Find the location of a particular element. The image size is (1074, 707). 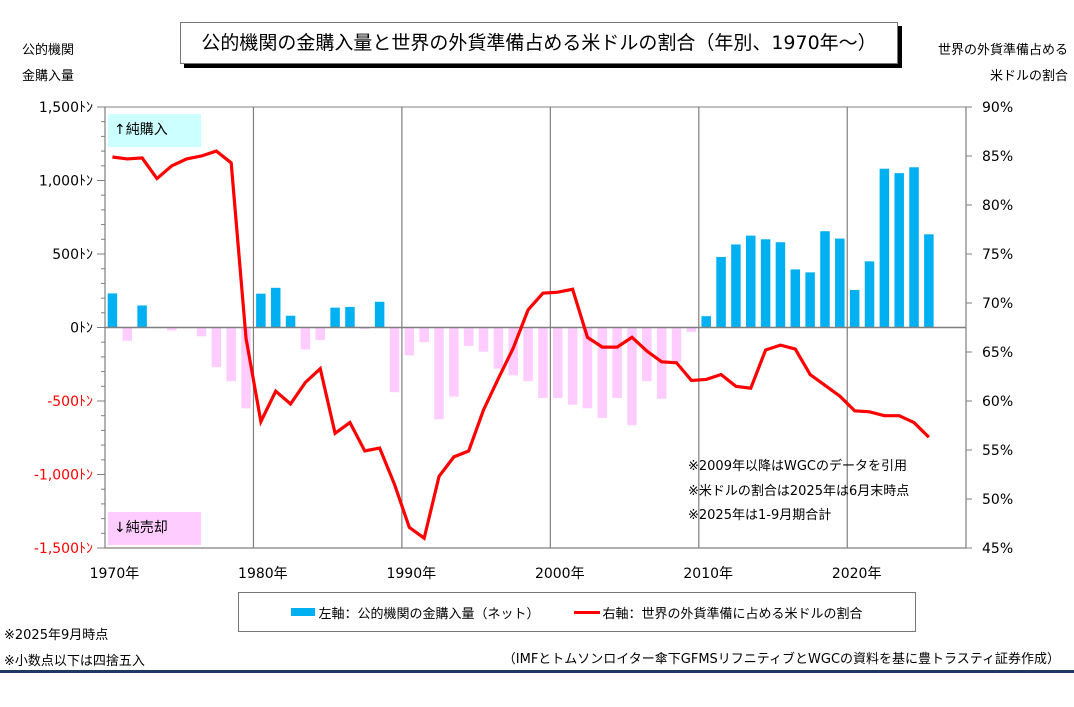

left-axis-tick-label: 500ﾄﾝ is located at coordinates (72, 255).